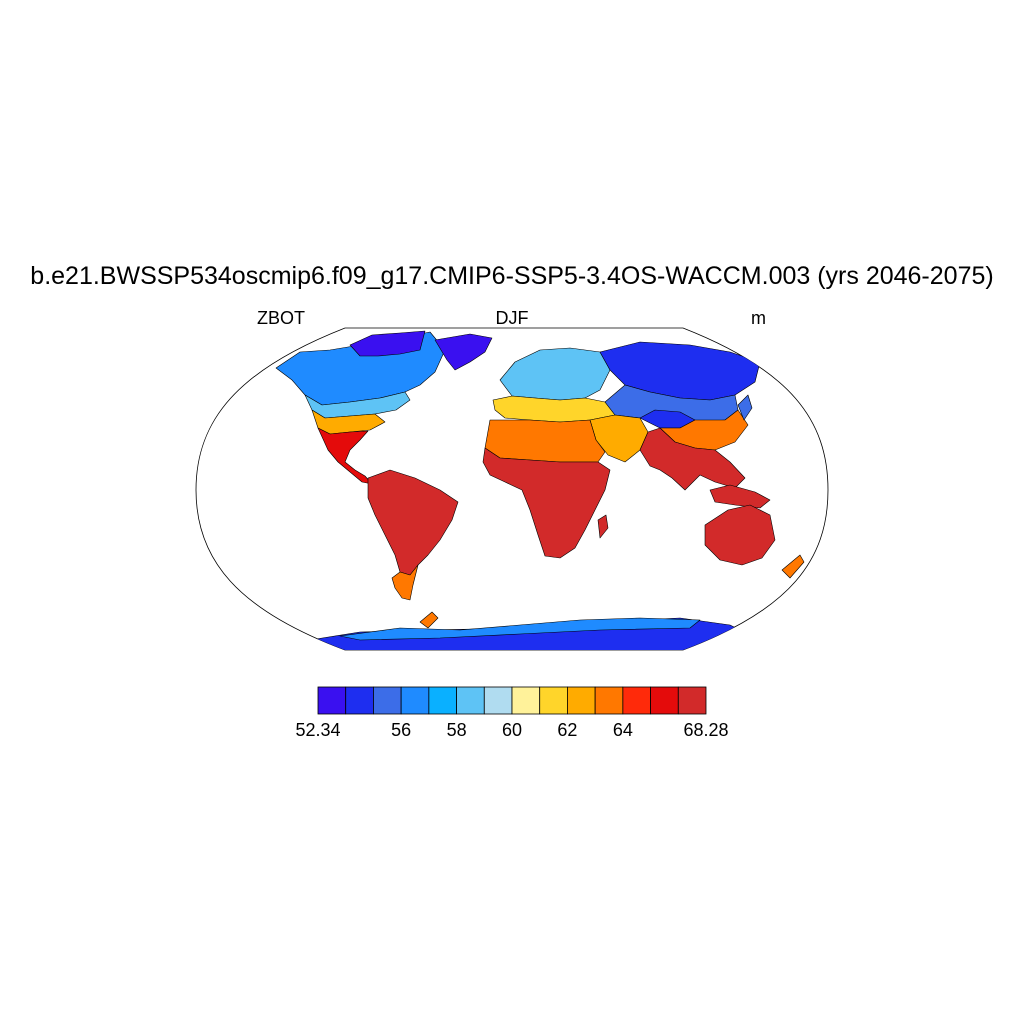 Image resolution: width=1024 pixels, height=1024 pixels. Describe the element at coordinates (401, 730) in the screenshot. I see `colorbar-tick-label: 56` at that location.